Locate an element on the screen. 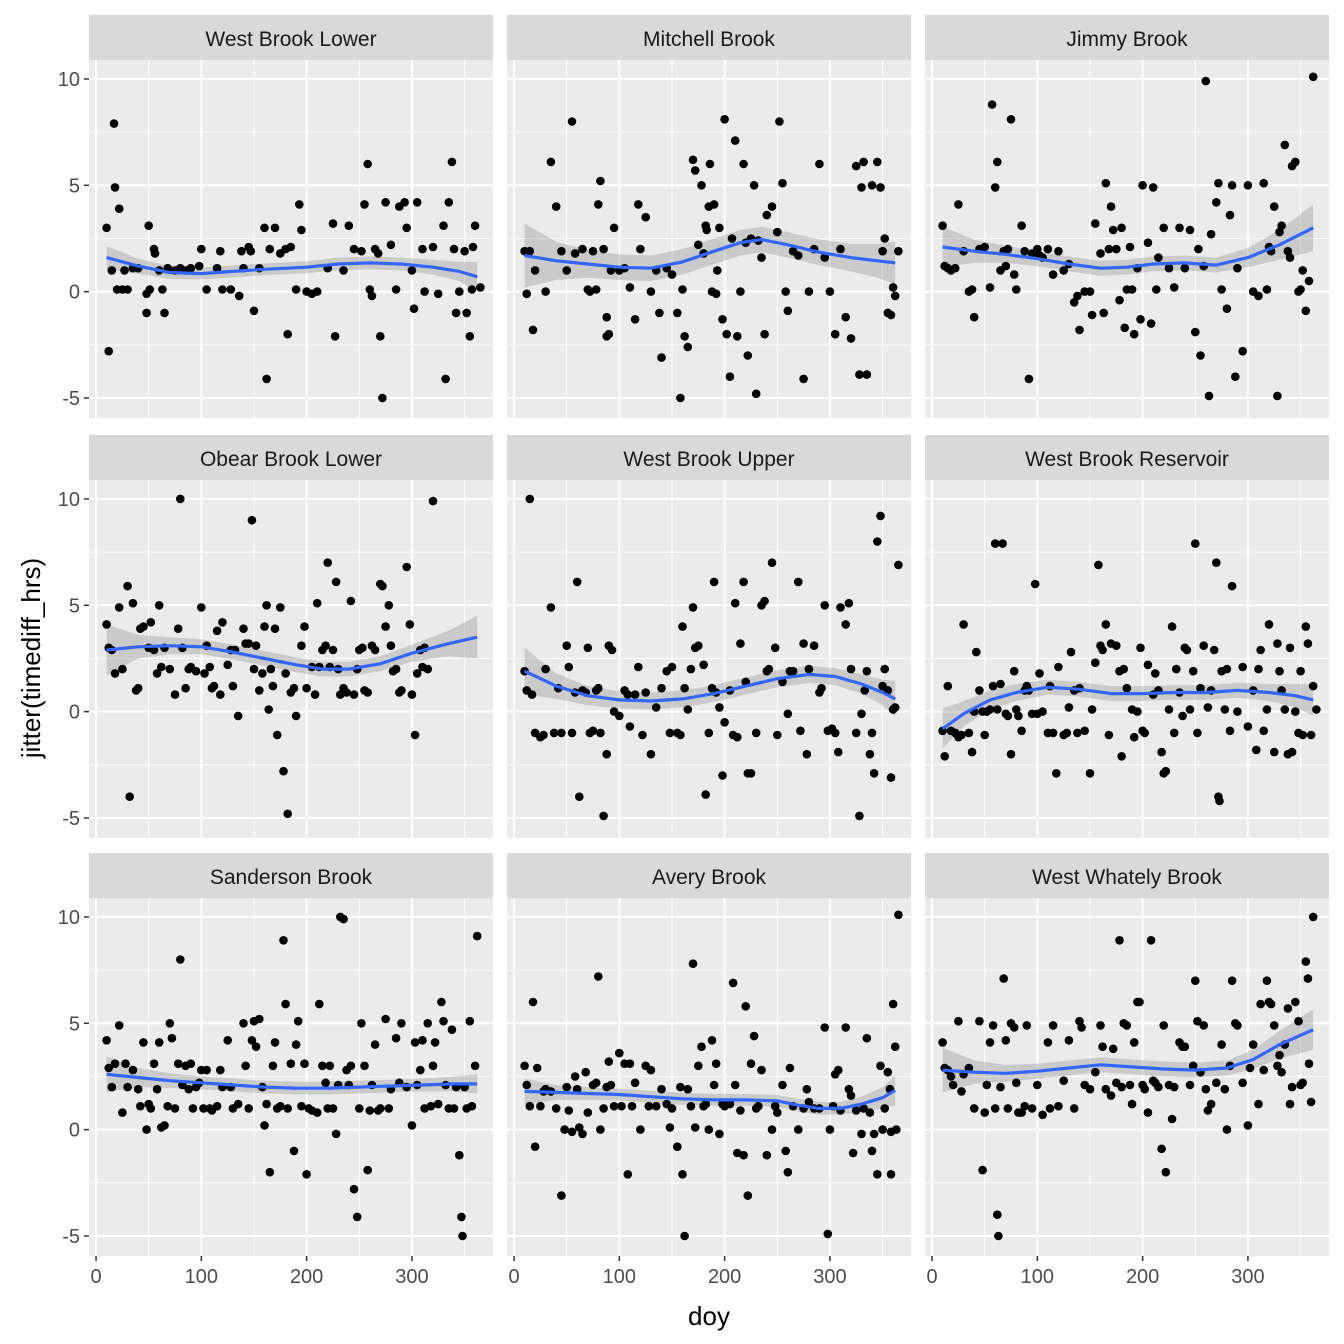 The width and height of the screenshot is (1344, 1344). smooth-line is located at coordinates (1127, 708).